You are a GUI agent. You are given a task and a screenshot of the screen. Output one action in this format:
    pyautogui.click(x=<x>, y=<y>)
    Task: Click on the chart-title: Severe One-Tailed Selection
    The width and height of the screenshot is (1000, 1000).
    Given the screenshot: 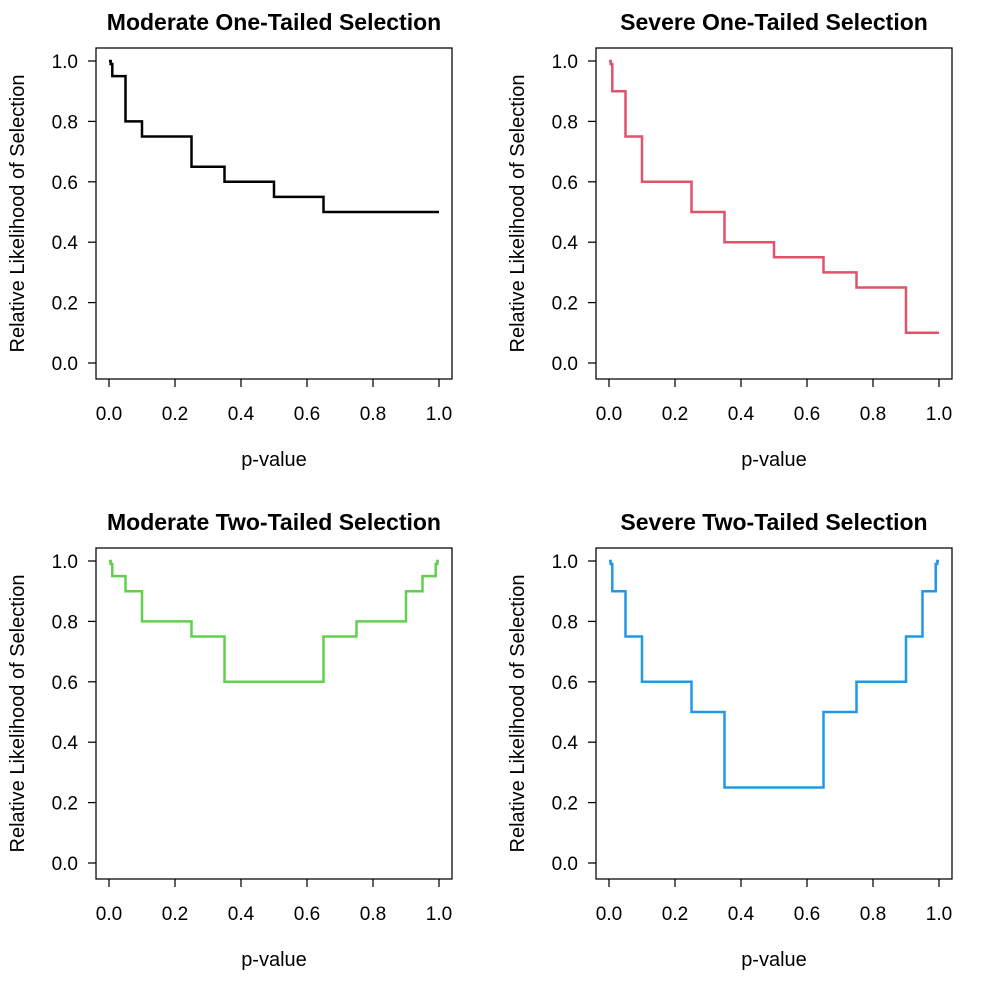 What is the action you would take?
    pyautogui.click(x=774, y=22)
    